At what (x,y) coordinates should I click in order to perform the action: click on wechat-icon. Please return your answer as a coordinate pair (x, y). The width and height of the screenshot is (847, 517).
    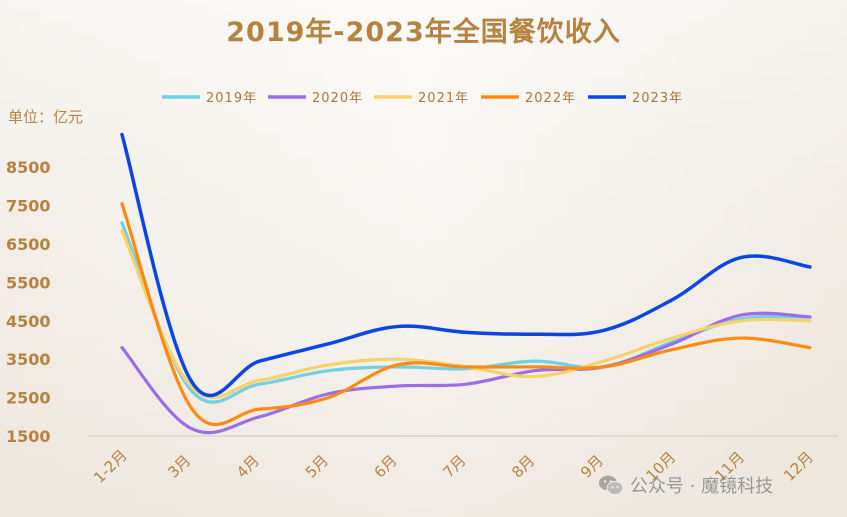
    Looking at the image, I should click on (611, 485).